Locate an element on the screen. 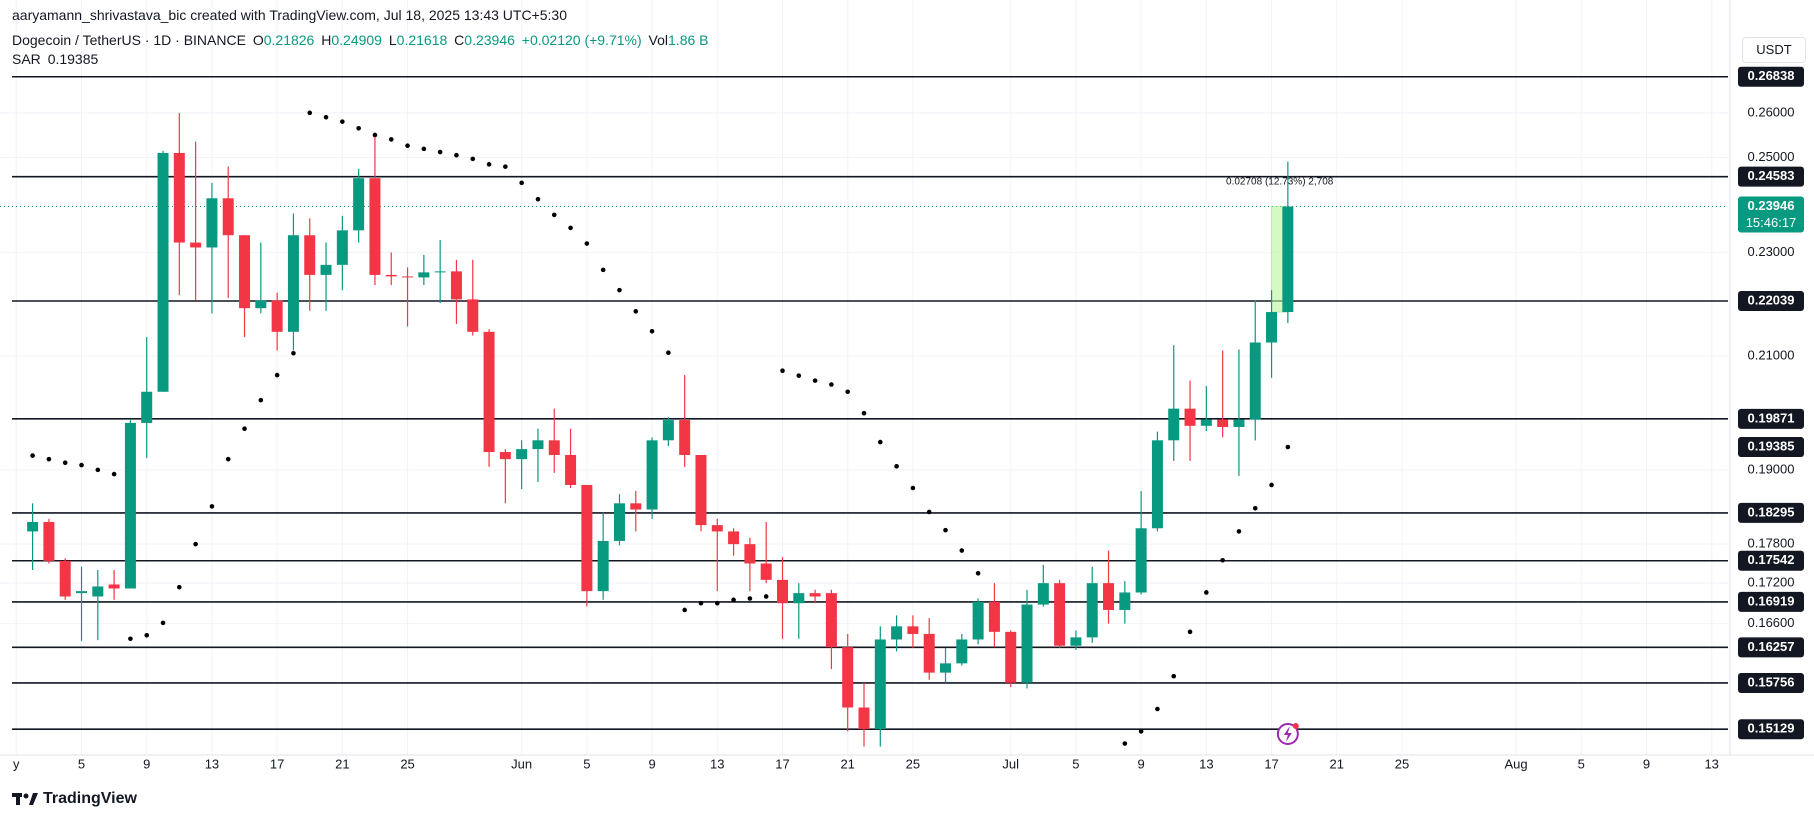 This screenshot has width=1814, height=816. brand-logo: TradingView is located at coordinates (74, 799).